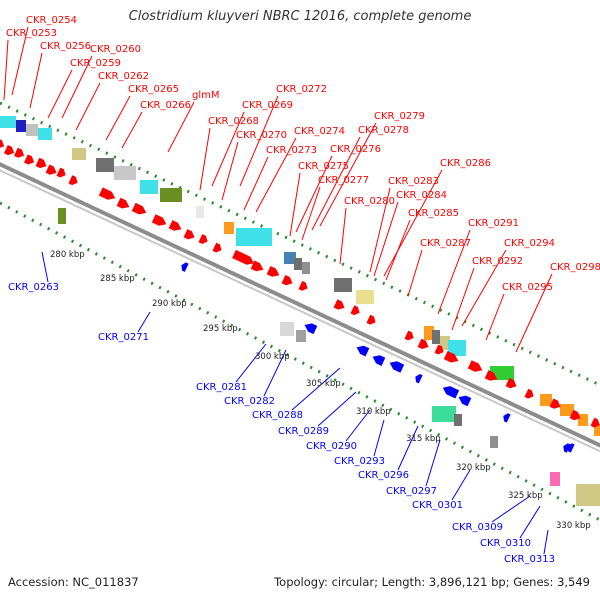  What do you see at coordinates (115, 49) in the screenshot?
I see `plus-gene-label: CKR_0260` at bounding box center [115, 49].